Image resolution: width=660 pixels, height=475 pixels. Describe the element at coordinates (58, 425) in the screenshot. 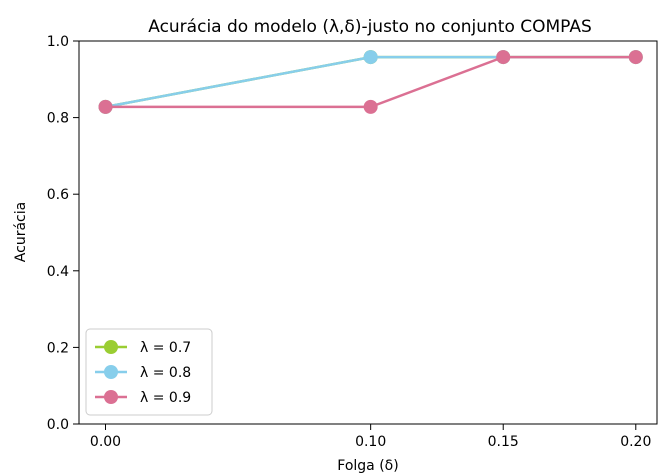

I see `y-tick-label: 0.0` at that location.